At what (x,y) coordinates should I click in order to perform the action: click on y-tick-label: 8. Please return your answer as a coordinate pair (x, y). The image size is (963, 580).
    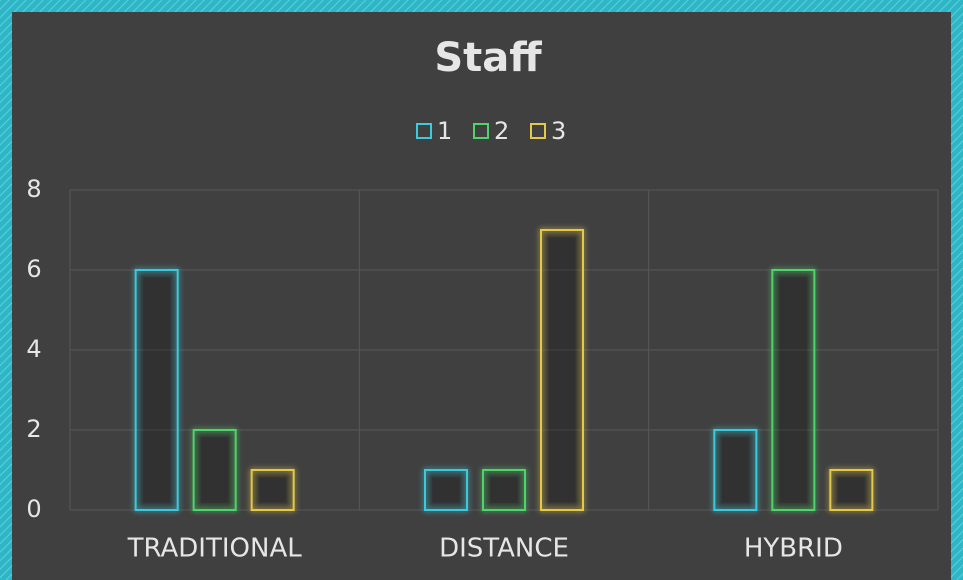
    Looking at the image, I should click on (33, 189).